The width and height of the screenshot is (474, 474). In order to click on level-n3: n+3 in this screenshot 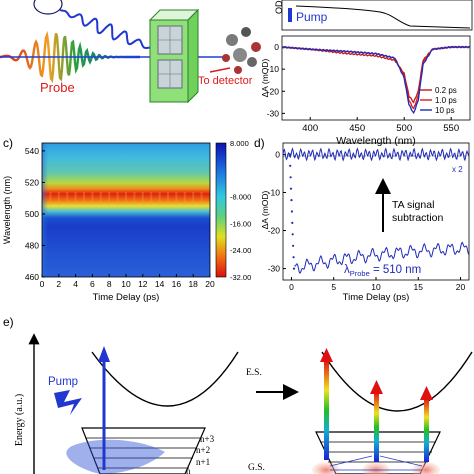, I will do `click(207, 439)`.